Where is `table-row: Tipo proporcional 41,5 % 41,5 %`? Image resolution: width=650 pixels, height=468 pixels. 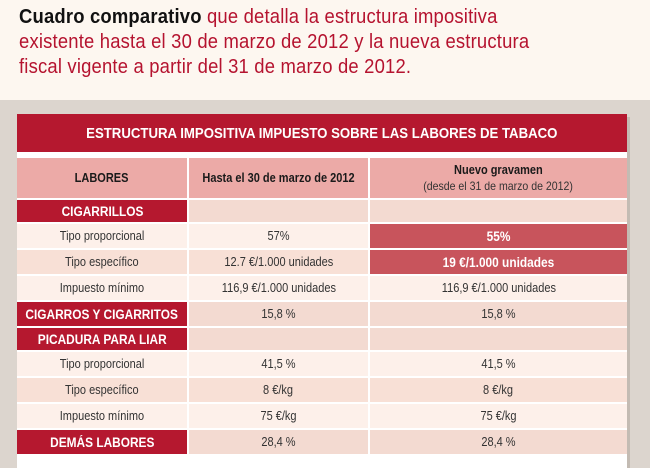
table-row: Tipo proporcional 41,5 % 41,5 % is located at coordinates (322, 364).